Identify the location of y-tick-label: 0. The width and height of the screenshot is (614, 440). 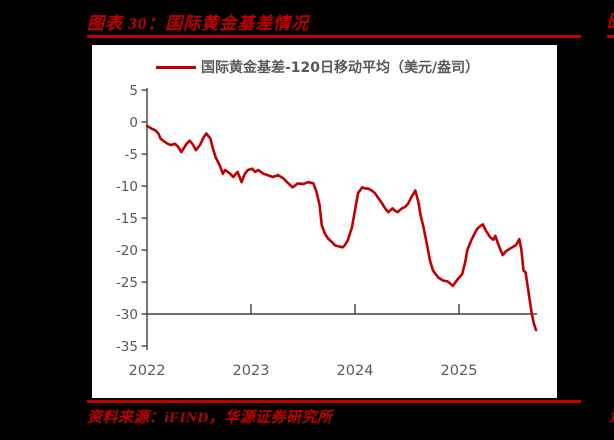
(133, 123).